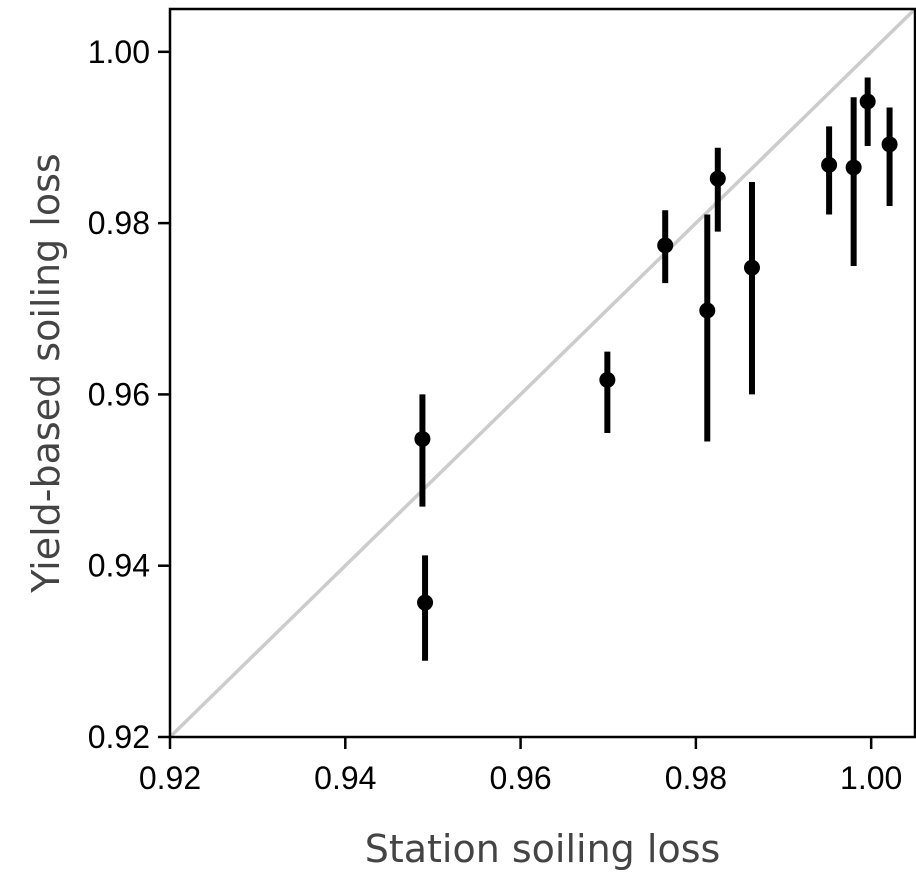  What do you see at coordinates (119, 394) in the screenshot?
I see `y-tick-label: 0.96` at bounding box center [119, 394].